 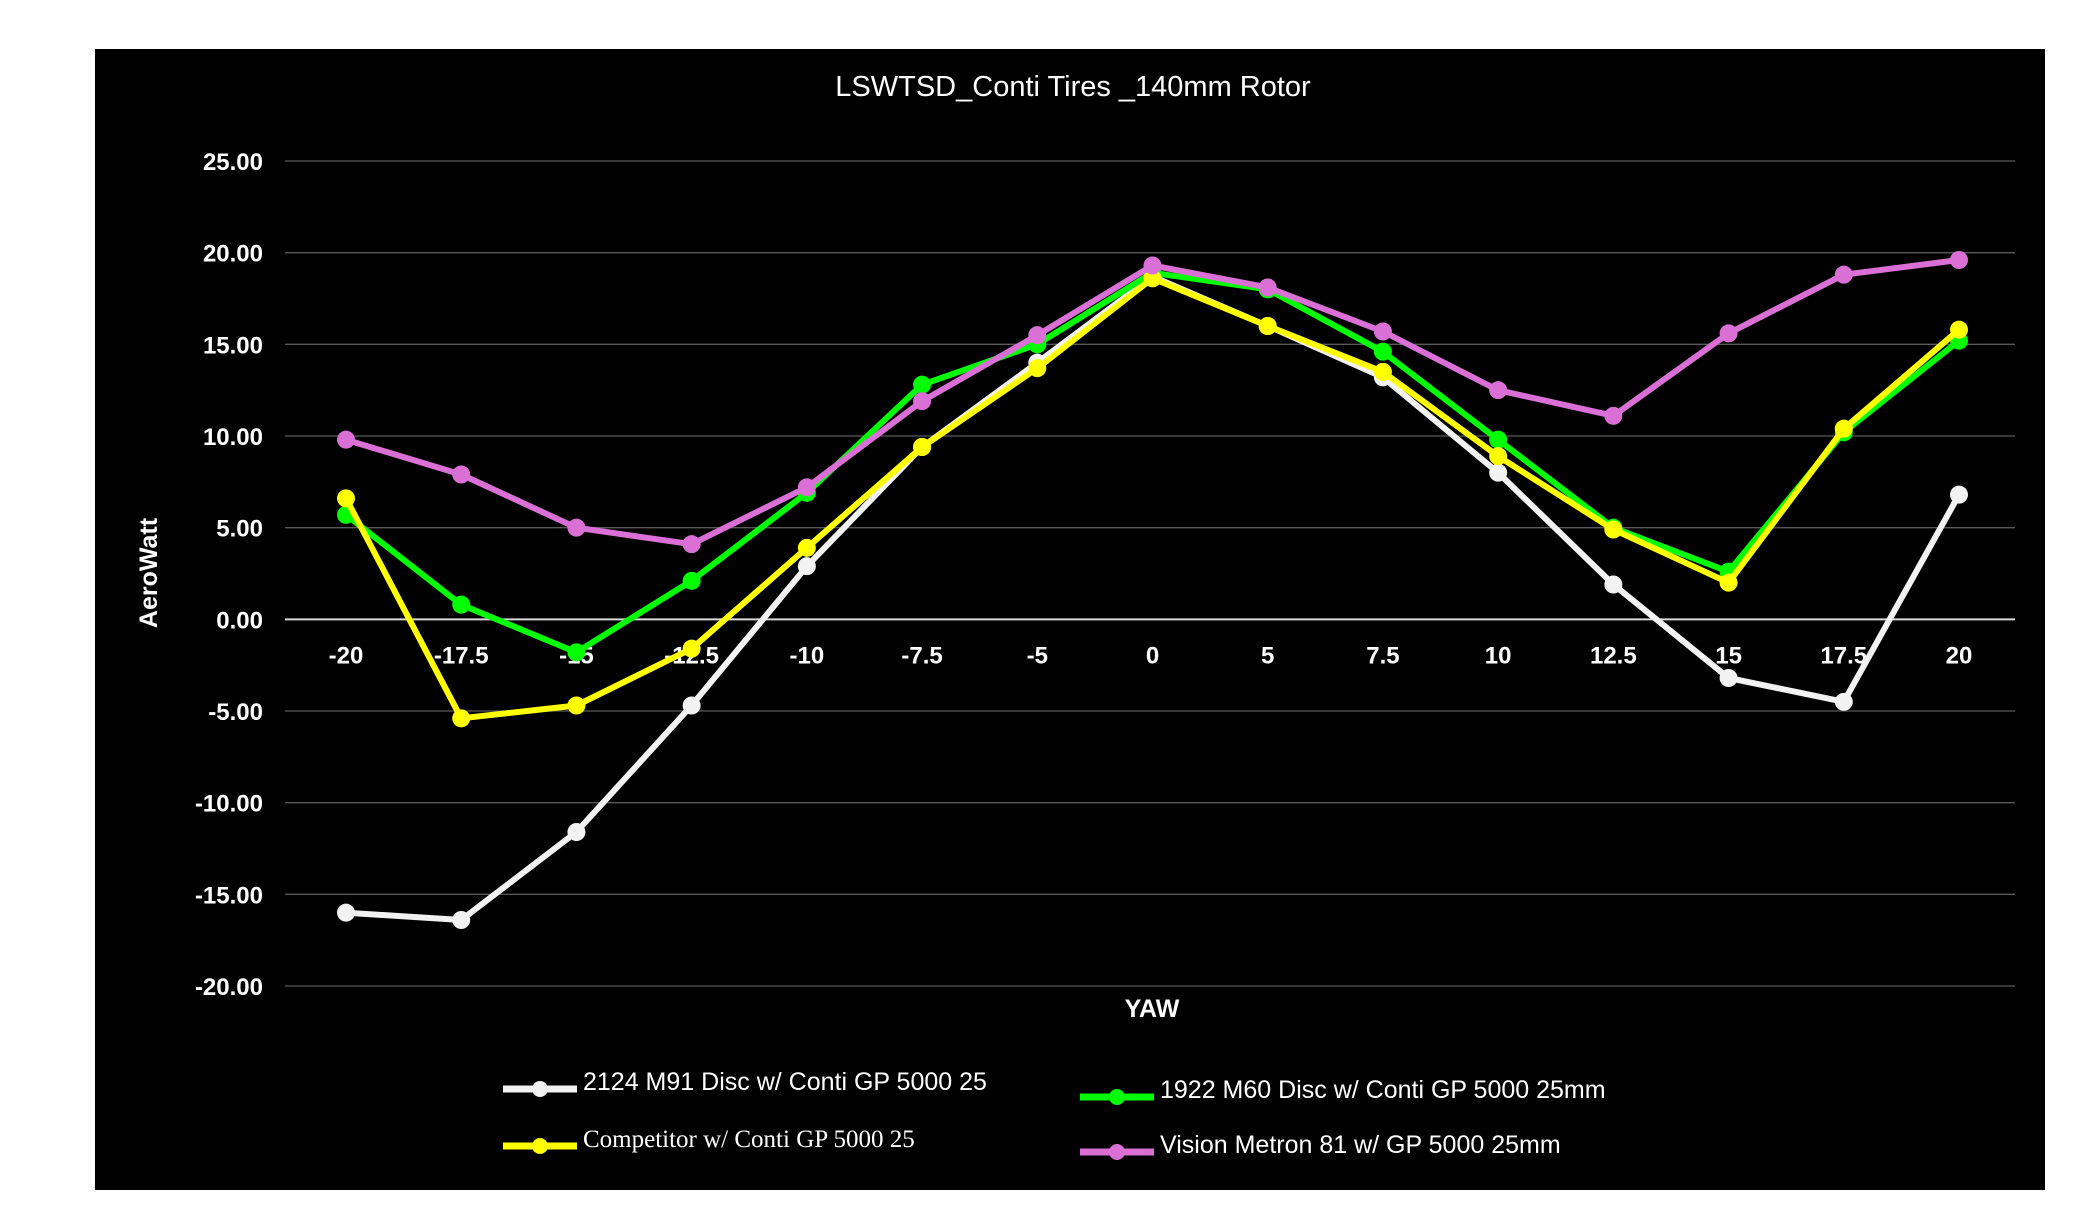 What do you see at coordinates (1959, 655) in the screenshot?
I see `x-tick-label: 20` at bounding box center [1959, 655].